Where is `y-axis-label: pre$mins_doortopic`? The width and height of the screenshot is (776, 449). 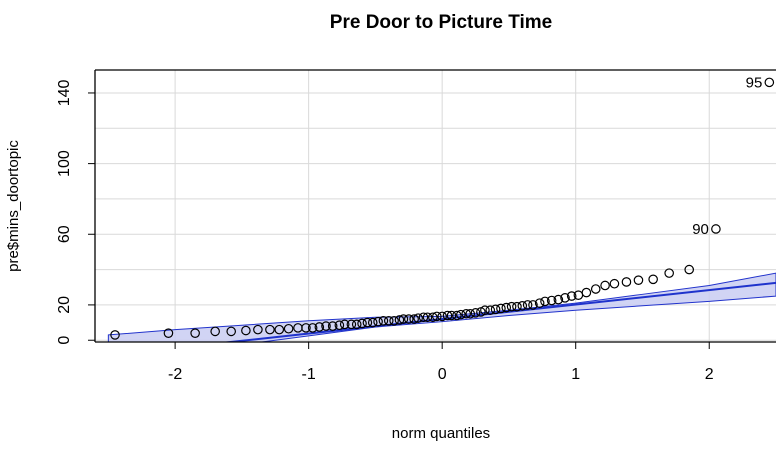
y-axis-label: pre$mins_doortopic is located at coordinates (13, 206).